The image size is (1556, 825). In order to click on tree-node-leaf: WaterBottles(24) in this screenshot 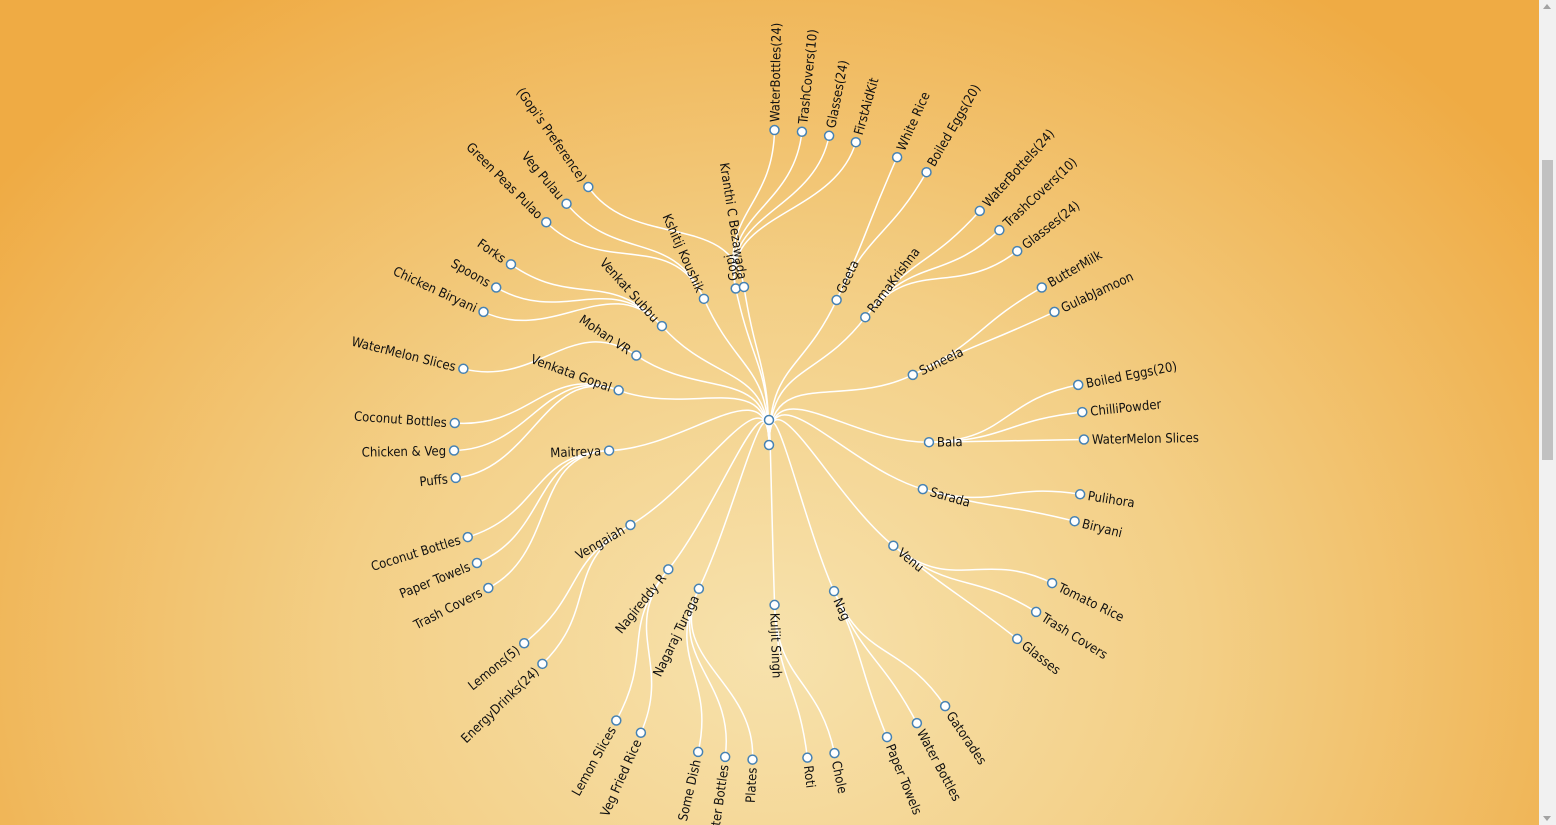, I will do `click(776, 79)`.